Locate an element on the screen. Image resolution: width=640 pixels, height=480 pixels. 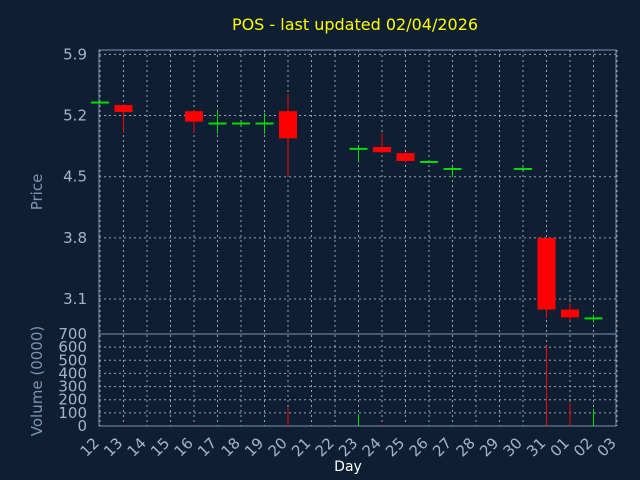
volume-tick-label: 100 is located at coordinates (72, 413).